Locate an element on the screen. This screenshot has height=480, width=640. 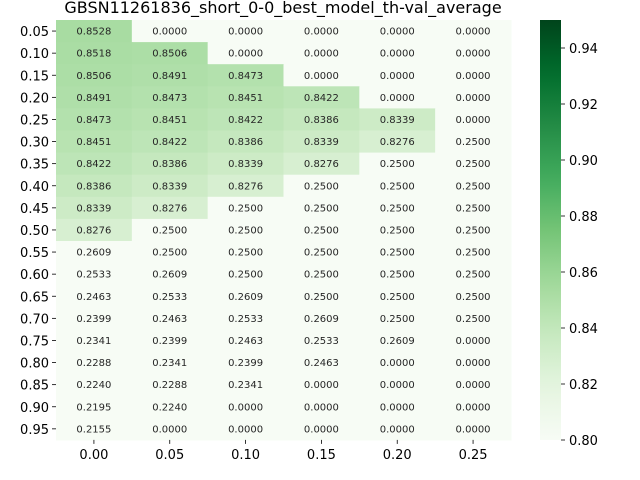
y-tick-label: 0.35 is located at coordinates (34, 165).